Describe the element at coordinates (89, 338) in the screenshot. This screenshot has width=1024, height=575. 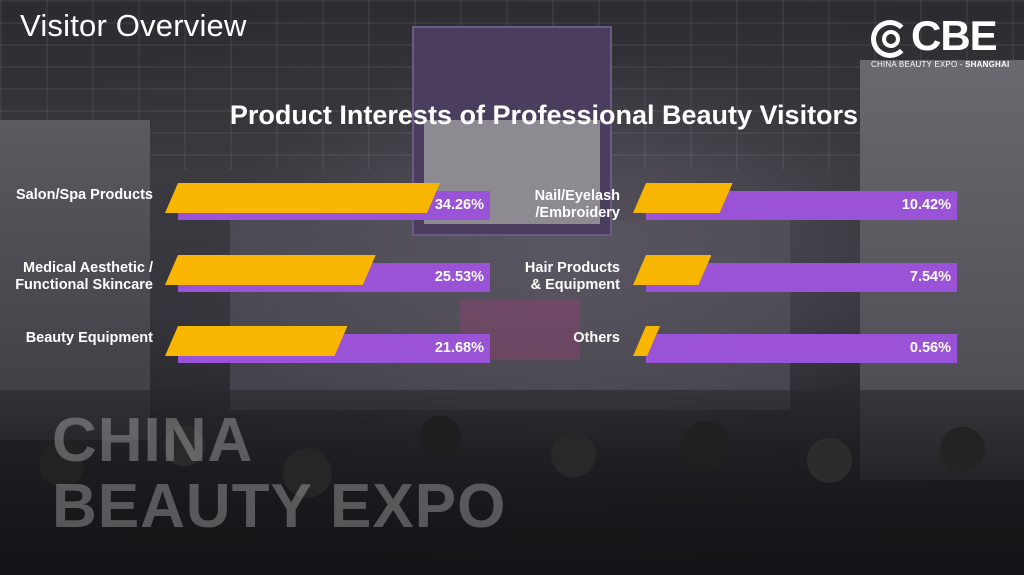
I see `bar-3-category-label-line: Beauty Equipment` at that location.